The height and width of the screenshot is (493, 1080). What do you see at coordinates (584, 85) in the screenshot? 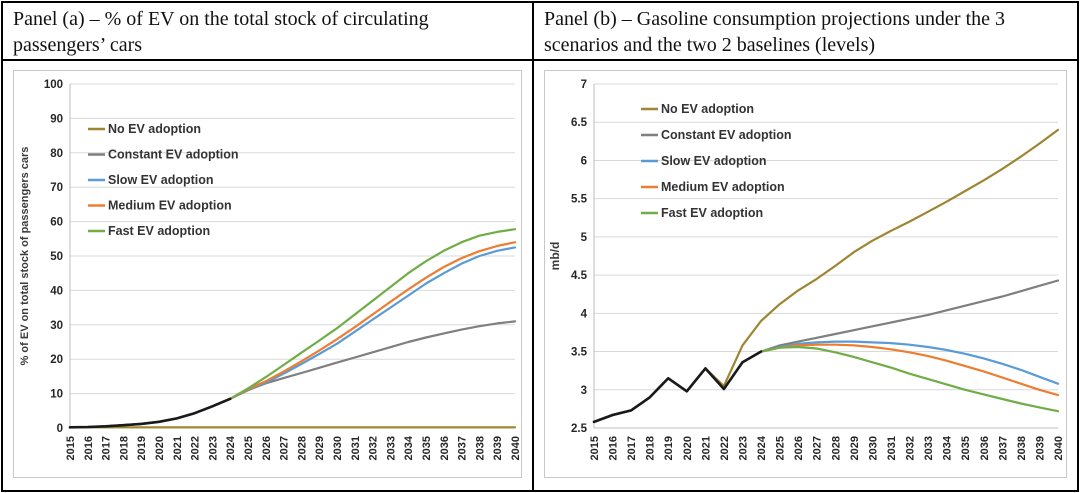
I see `y-tick-label: 7` at bounding box center [584, 85].